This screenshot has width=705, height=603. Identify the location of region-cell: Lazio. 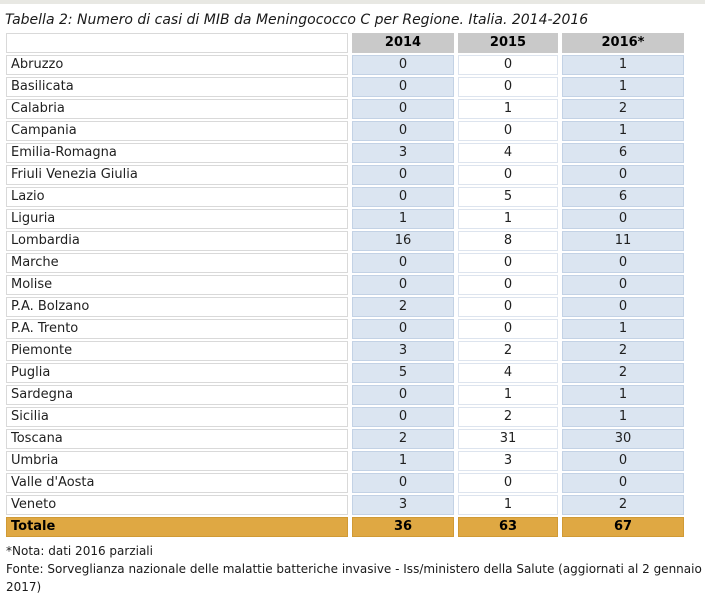
(177, 197).